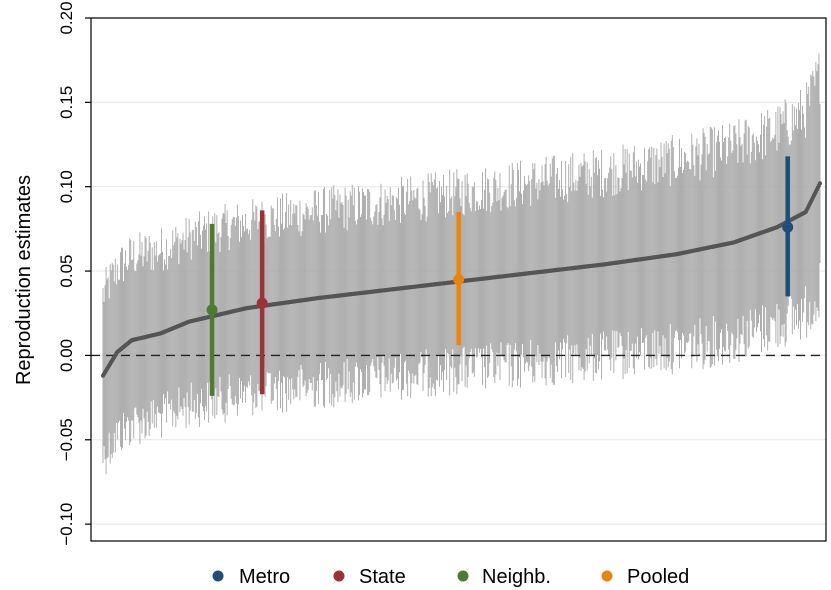 Image resolution: width=831 pixels, height=590 pixels. I want to click on legend-label-state: State, so click(382, 577).